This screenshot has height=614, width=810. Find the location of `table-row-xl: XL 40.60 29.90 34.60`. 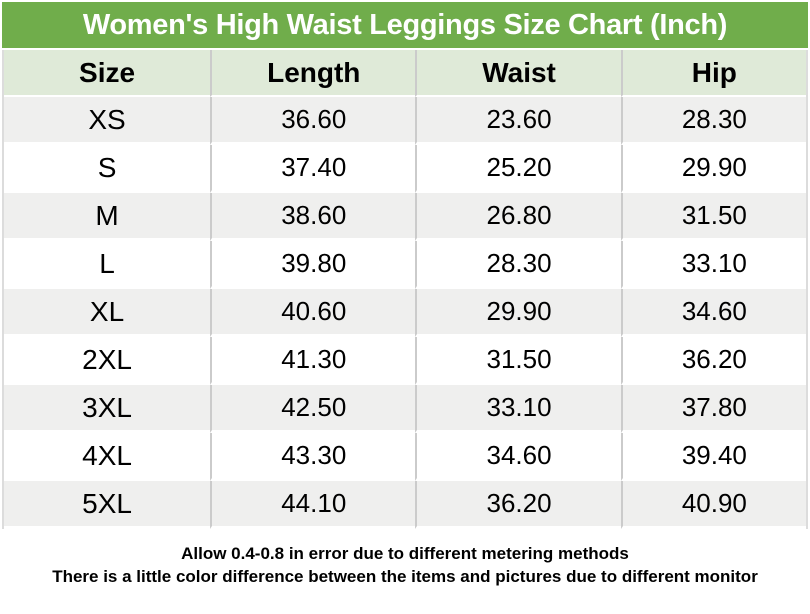

table-row-xl: XL 40.60 29.90 34.60 is located at coordinates (405, 313).